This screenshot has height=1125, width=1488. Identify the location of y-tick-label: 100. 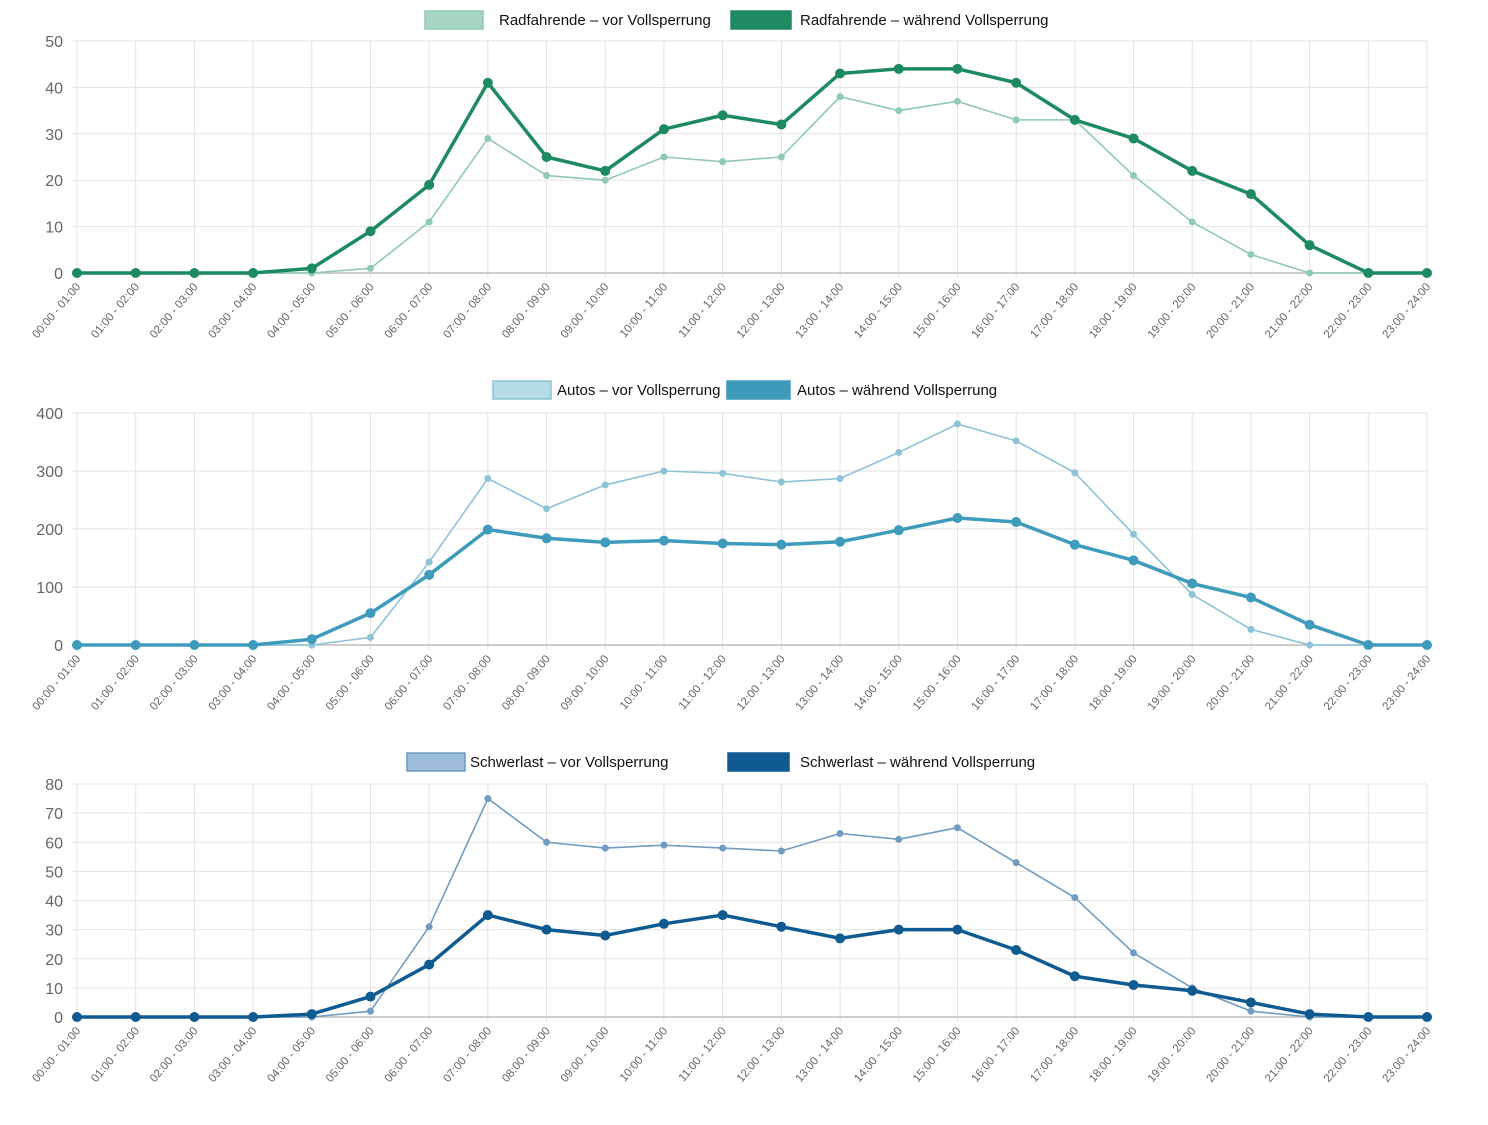
(49, 588).